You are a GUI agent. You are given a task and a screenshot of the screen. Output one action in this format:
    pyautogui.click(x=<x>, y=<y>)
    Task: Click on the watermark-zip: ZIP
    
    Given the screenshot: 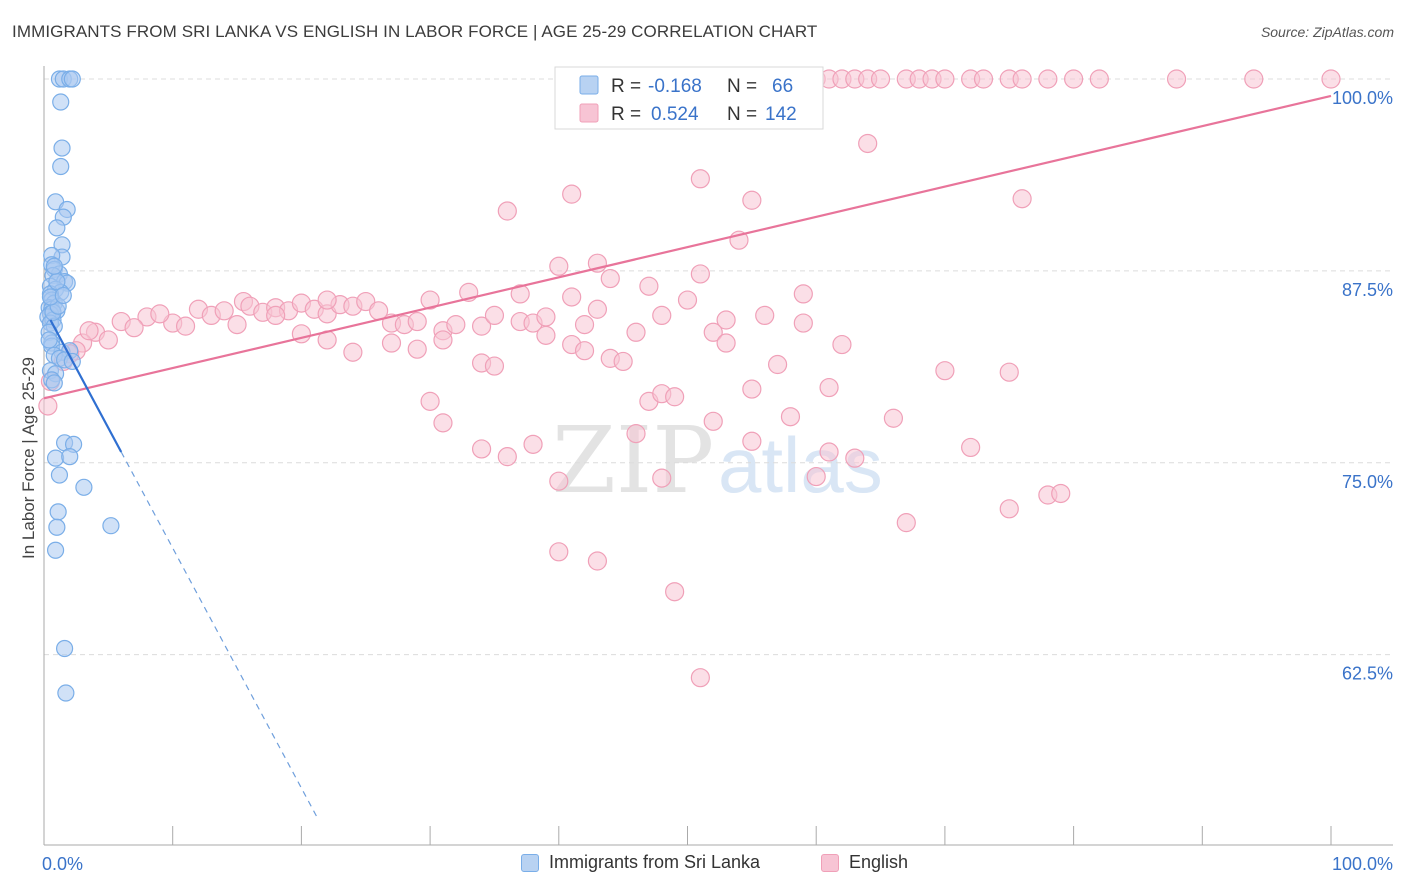 What is the action you would take?
    pyautogui.click(x=633, y=460)
    